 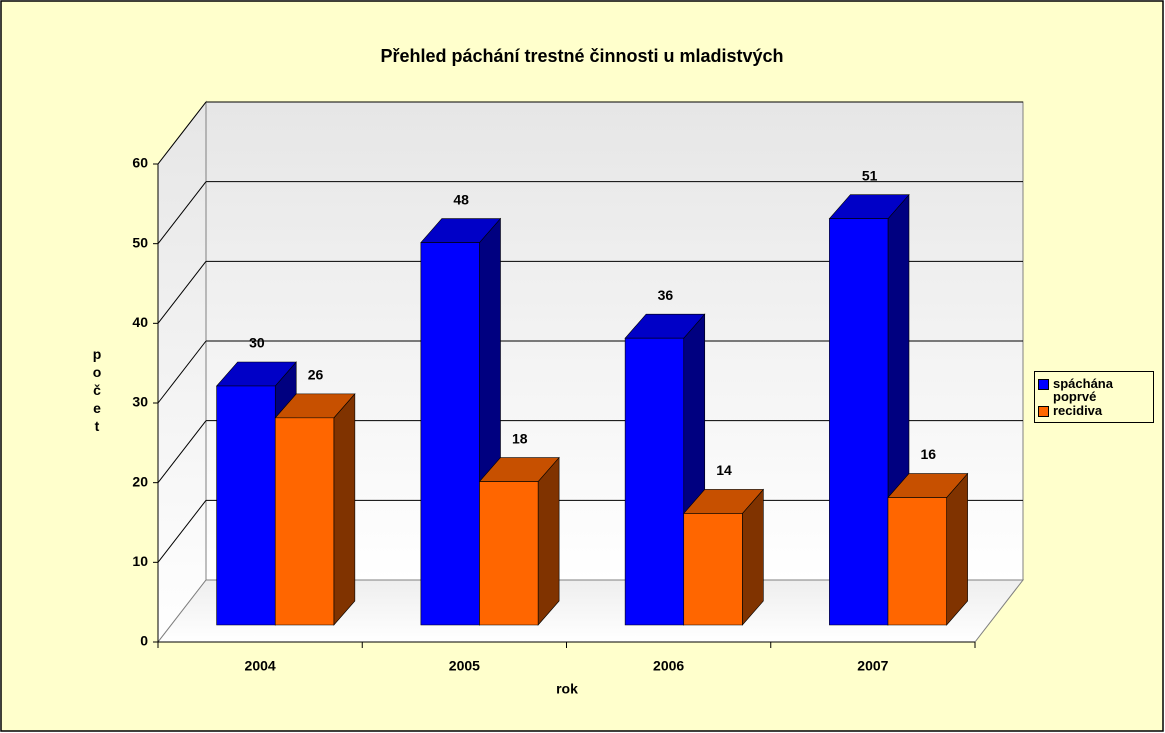 What do you see at coordinates (140, 561) in the screenshot?
I see `y-tick-label: 10` at bounding box center [140, 561].